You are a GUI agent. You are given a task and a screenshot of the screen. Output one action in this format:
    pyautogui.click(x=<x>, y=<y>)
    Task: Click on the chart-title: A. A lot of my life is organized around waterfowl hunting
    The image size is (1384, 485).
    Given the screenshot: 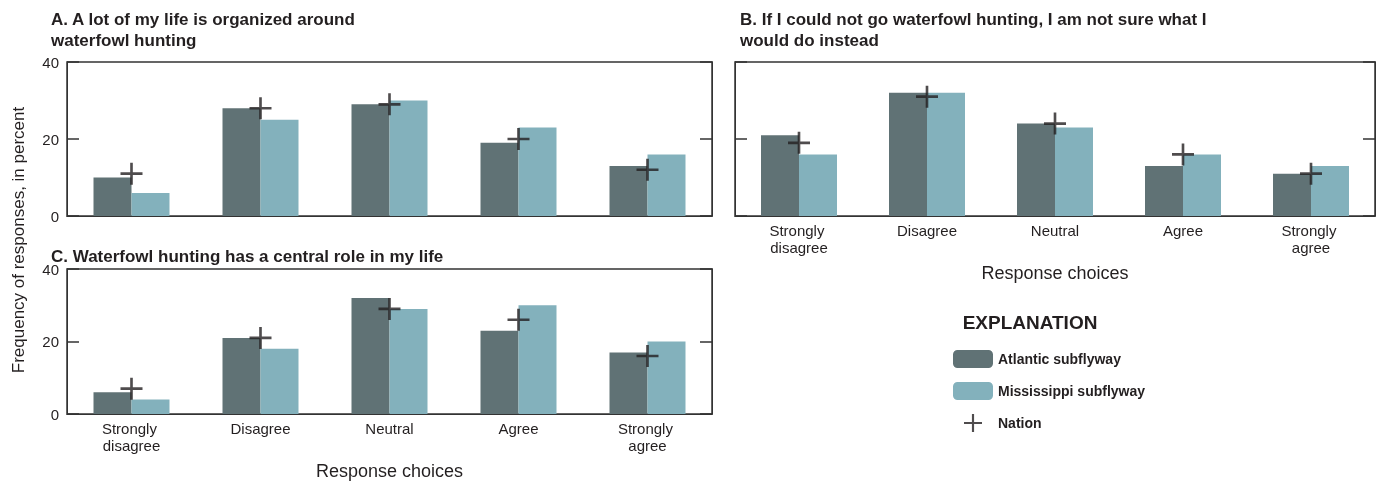 What is the action you would take?
    pyautogui.click(x=205, y=30)
    